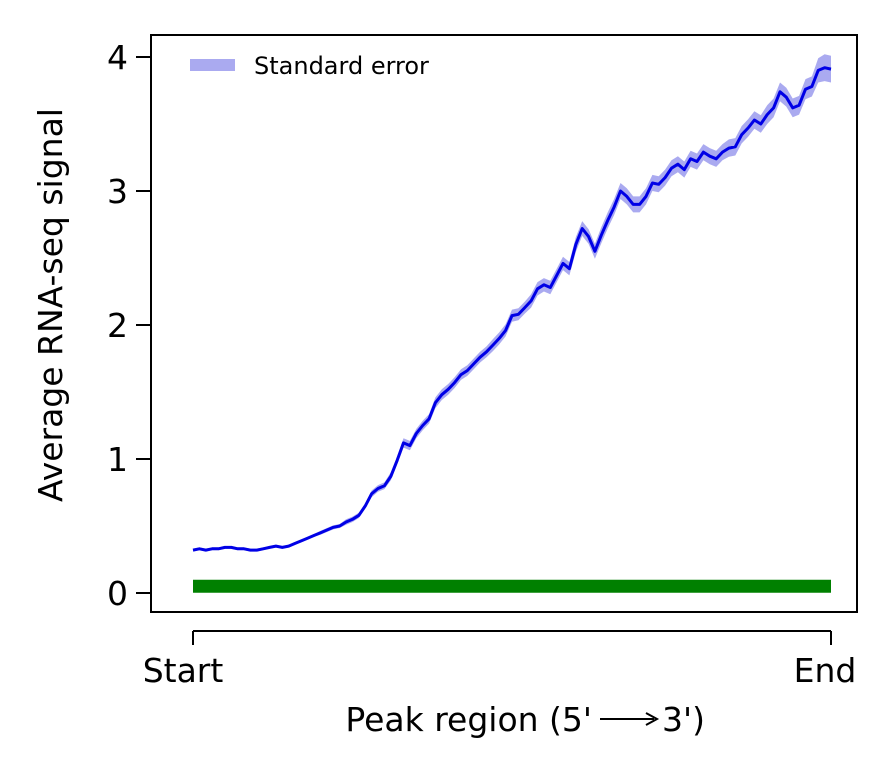  What do you see at coordinates (50, 305) in the screenshot?
I see `y-axis-label: Average RNA-seq signal` at bounding box center [50, 305].